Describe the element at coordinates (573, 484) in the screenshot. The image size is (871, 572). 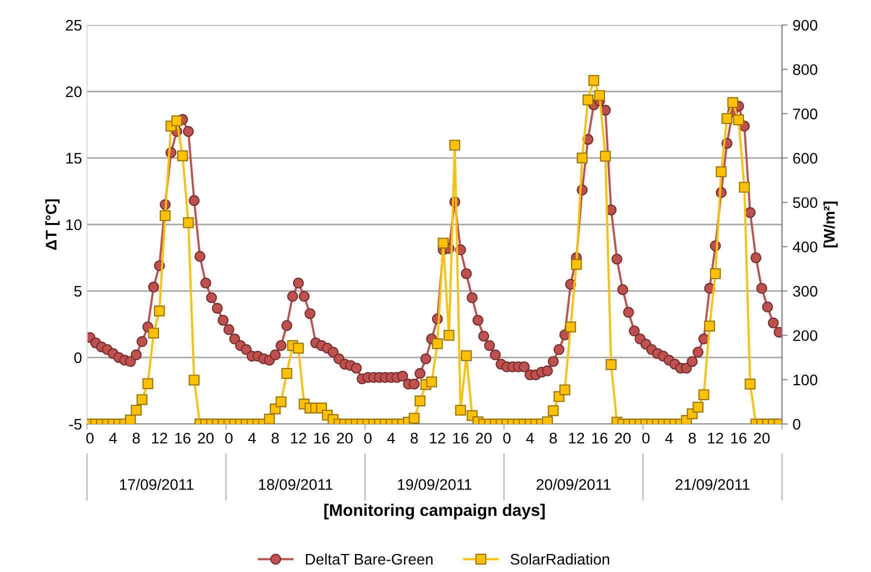
I see `text: 20/09/2011` at that location.